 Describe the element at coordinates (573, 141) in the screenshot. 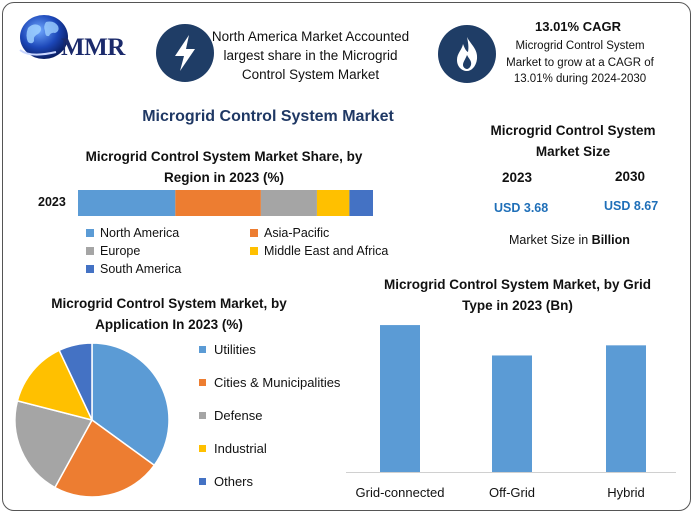

I see `market-size-title: Microgrid Control System Market Size` at that location.